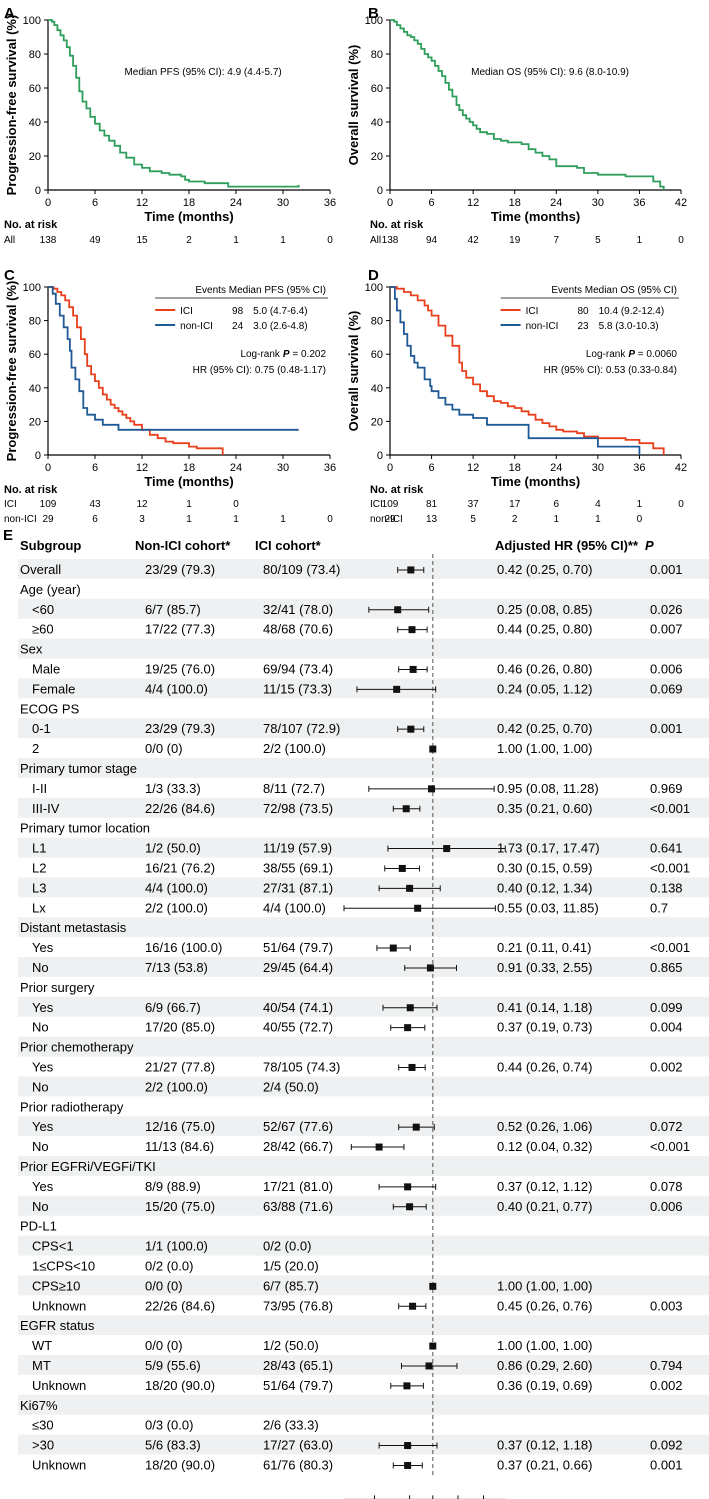 The width and height of the screenshot is (709, 1499). What do you see at coordinates (373, 13) in the screenshot?
I see `panel-letter: B` at bounding box center [373, 13].